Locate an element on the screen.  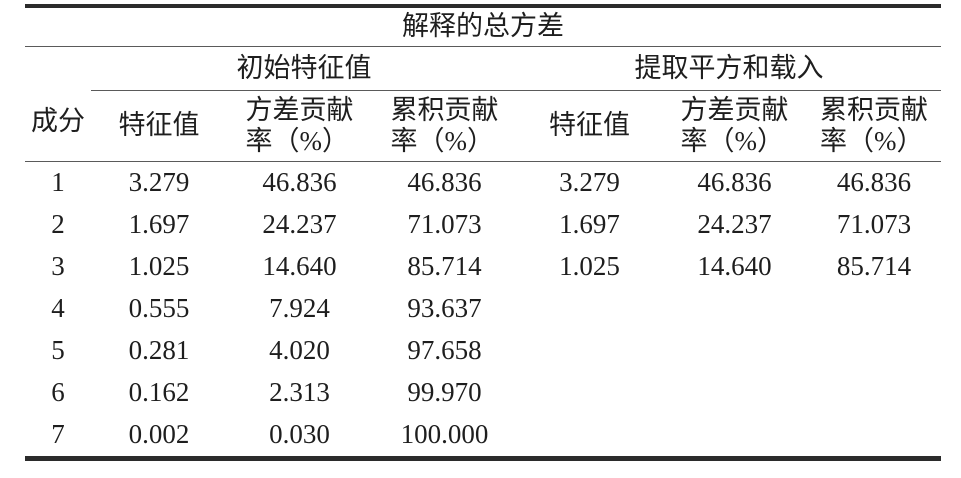
cell-extraction-cumulative: 85.714 is located at coordinates (874, 266).